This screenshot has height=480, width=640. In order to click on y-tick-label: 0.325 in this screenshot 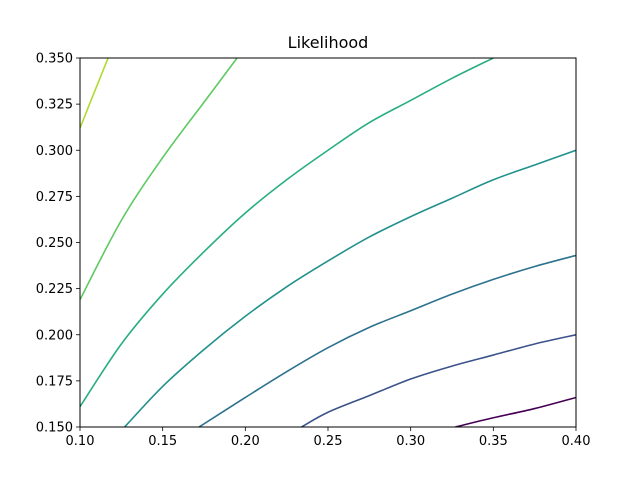, I will do `click(54, 105)`.